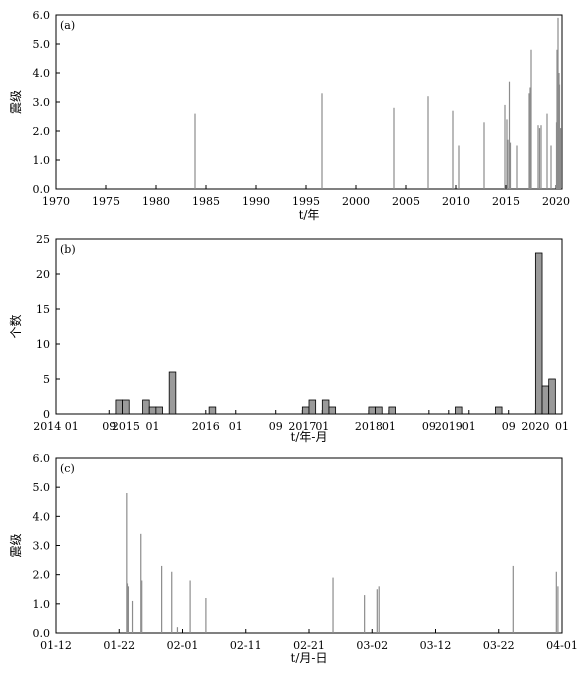  What do you see at coordinates (406, 201) in the screenshot?
I see `chart1-x-tick-label: 2005` at bounding box center [406, 201].